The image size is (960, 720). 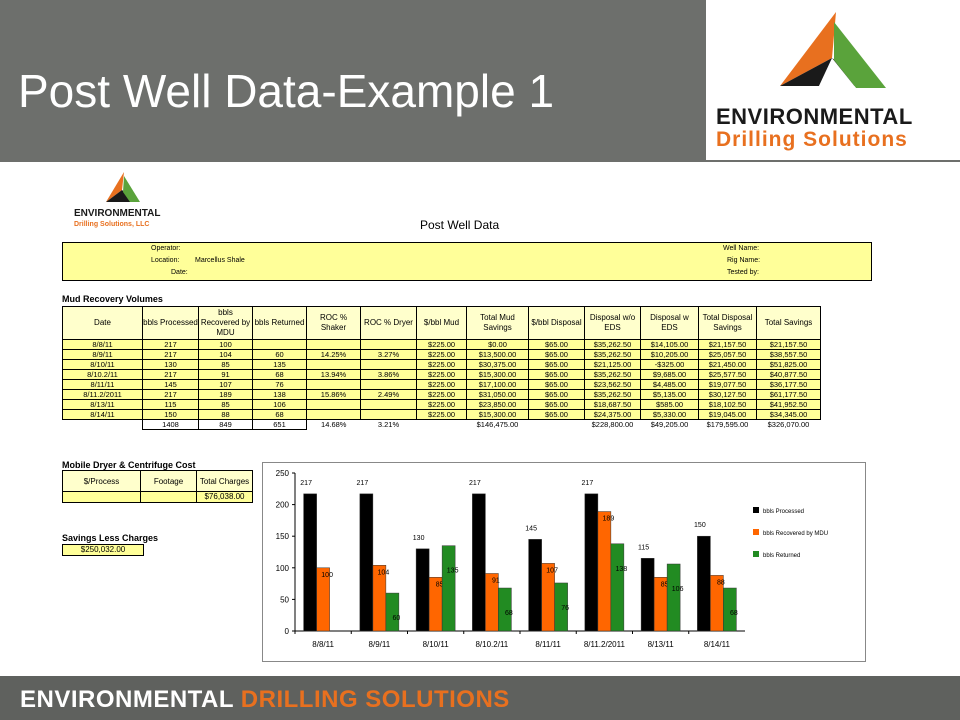 What do you see at coordinates (727, 404) in the screenshot?
I see `table-cell: $18,102.50` at bounding box center [727, 404].